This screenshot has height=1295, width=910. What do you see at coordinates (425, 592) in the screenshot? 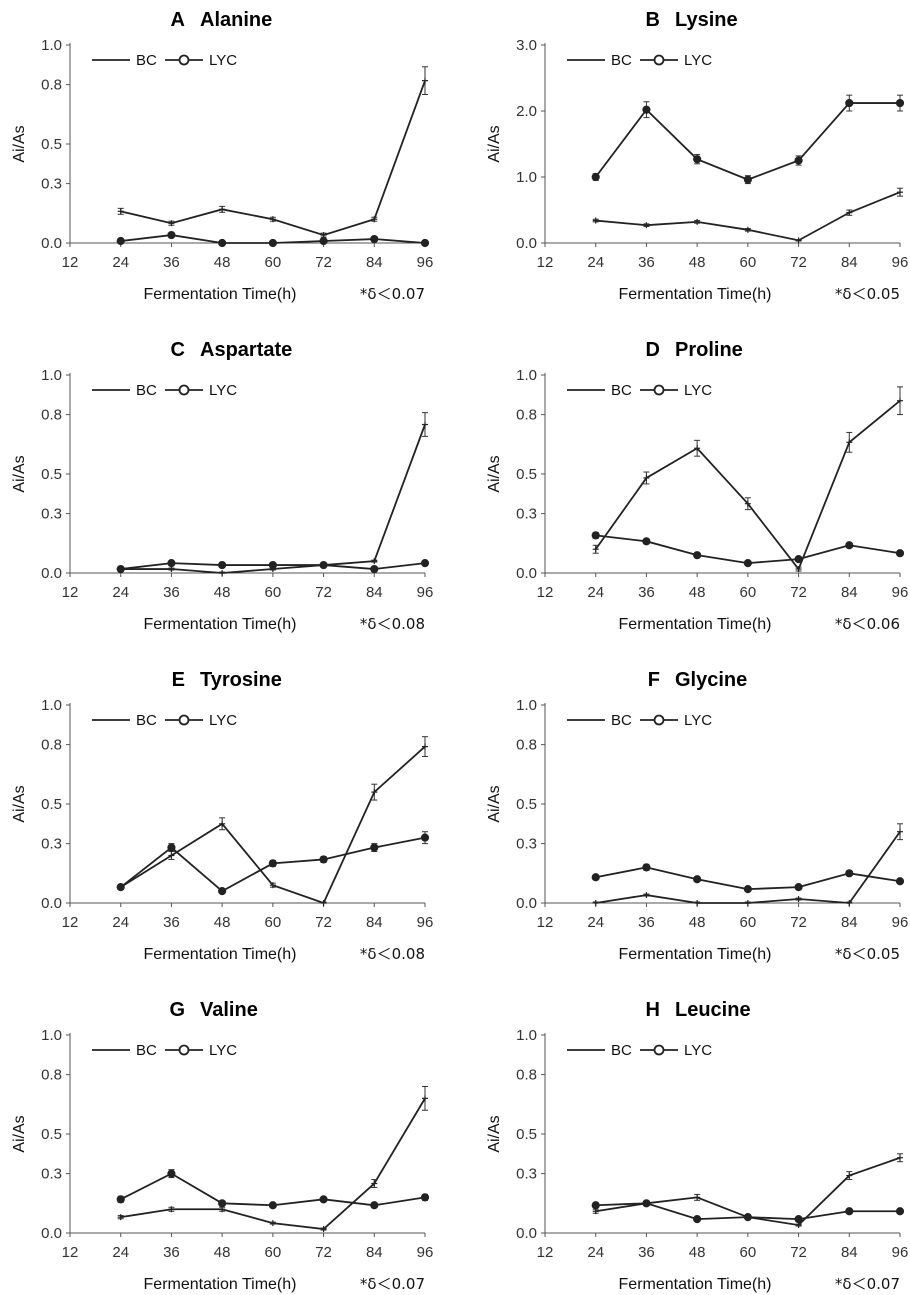
I see `x-tick-label: 96` at bounding box center [425, 592].